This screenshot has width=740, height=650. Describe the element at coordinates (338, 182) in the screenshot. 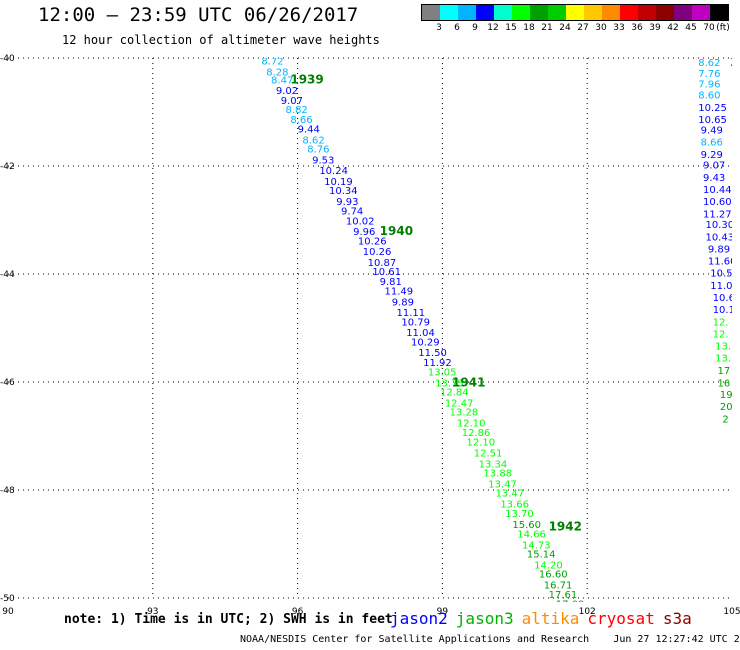

I see `swh-point-jason2: 10.19` at that location.